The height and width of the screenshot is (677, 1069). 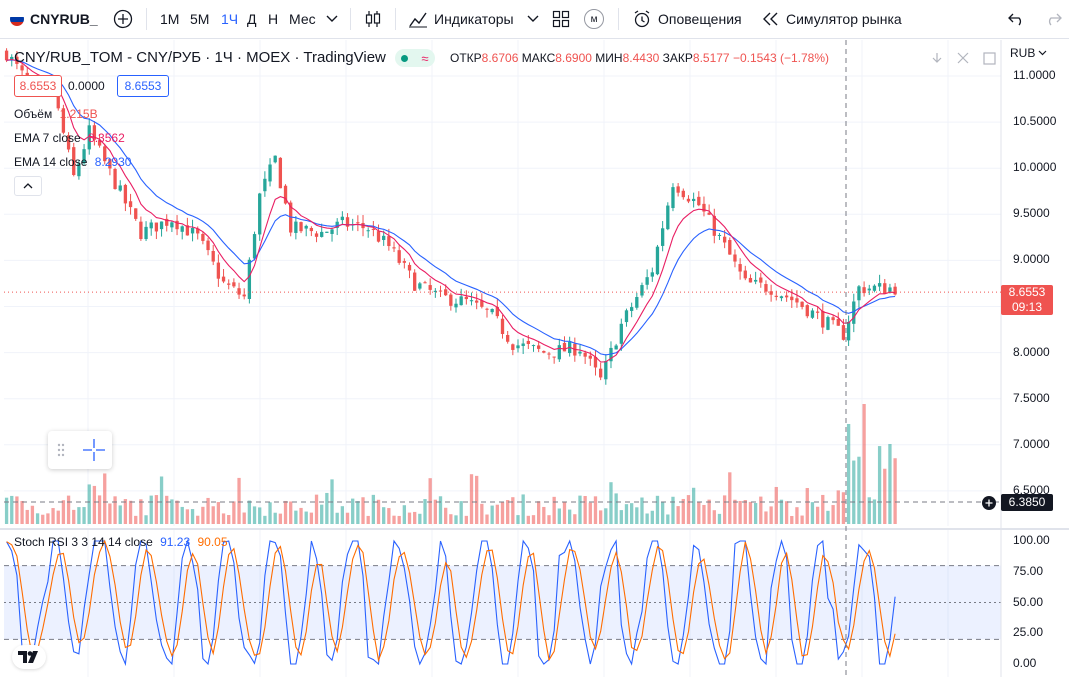 I want to click on floating-tool-widget, so click(x=80, y=450).